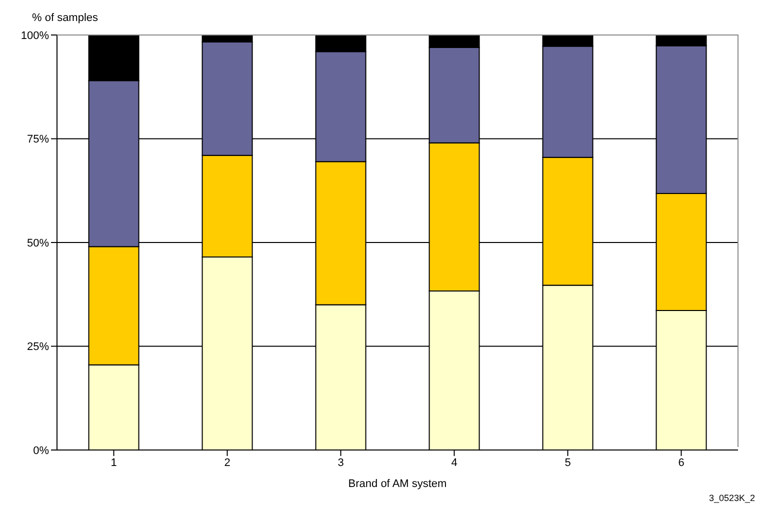 The height and width of the screenshot is (515, 769). Describe the element at coordinates (397, 484) in the screenshot. I see `x-axis-title: Brand of AM system` at that location.